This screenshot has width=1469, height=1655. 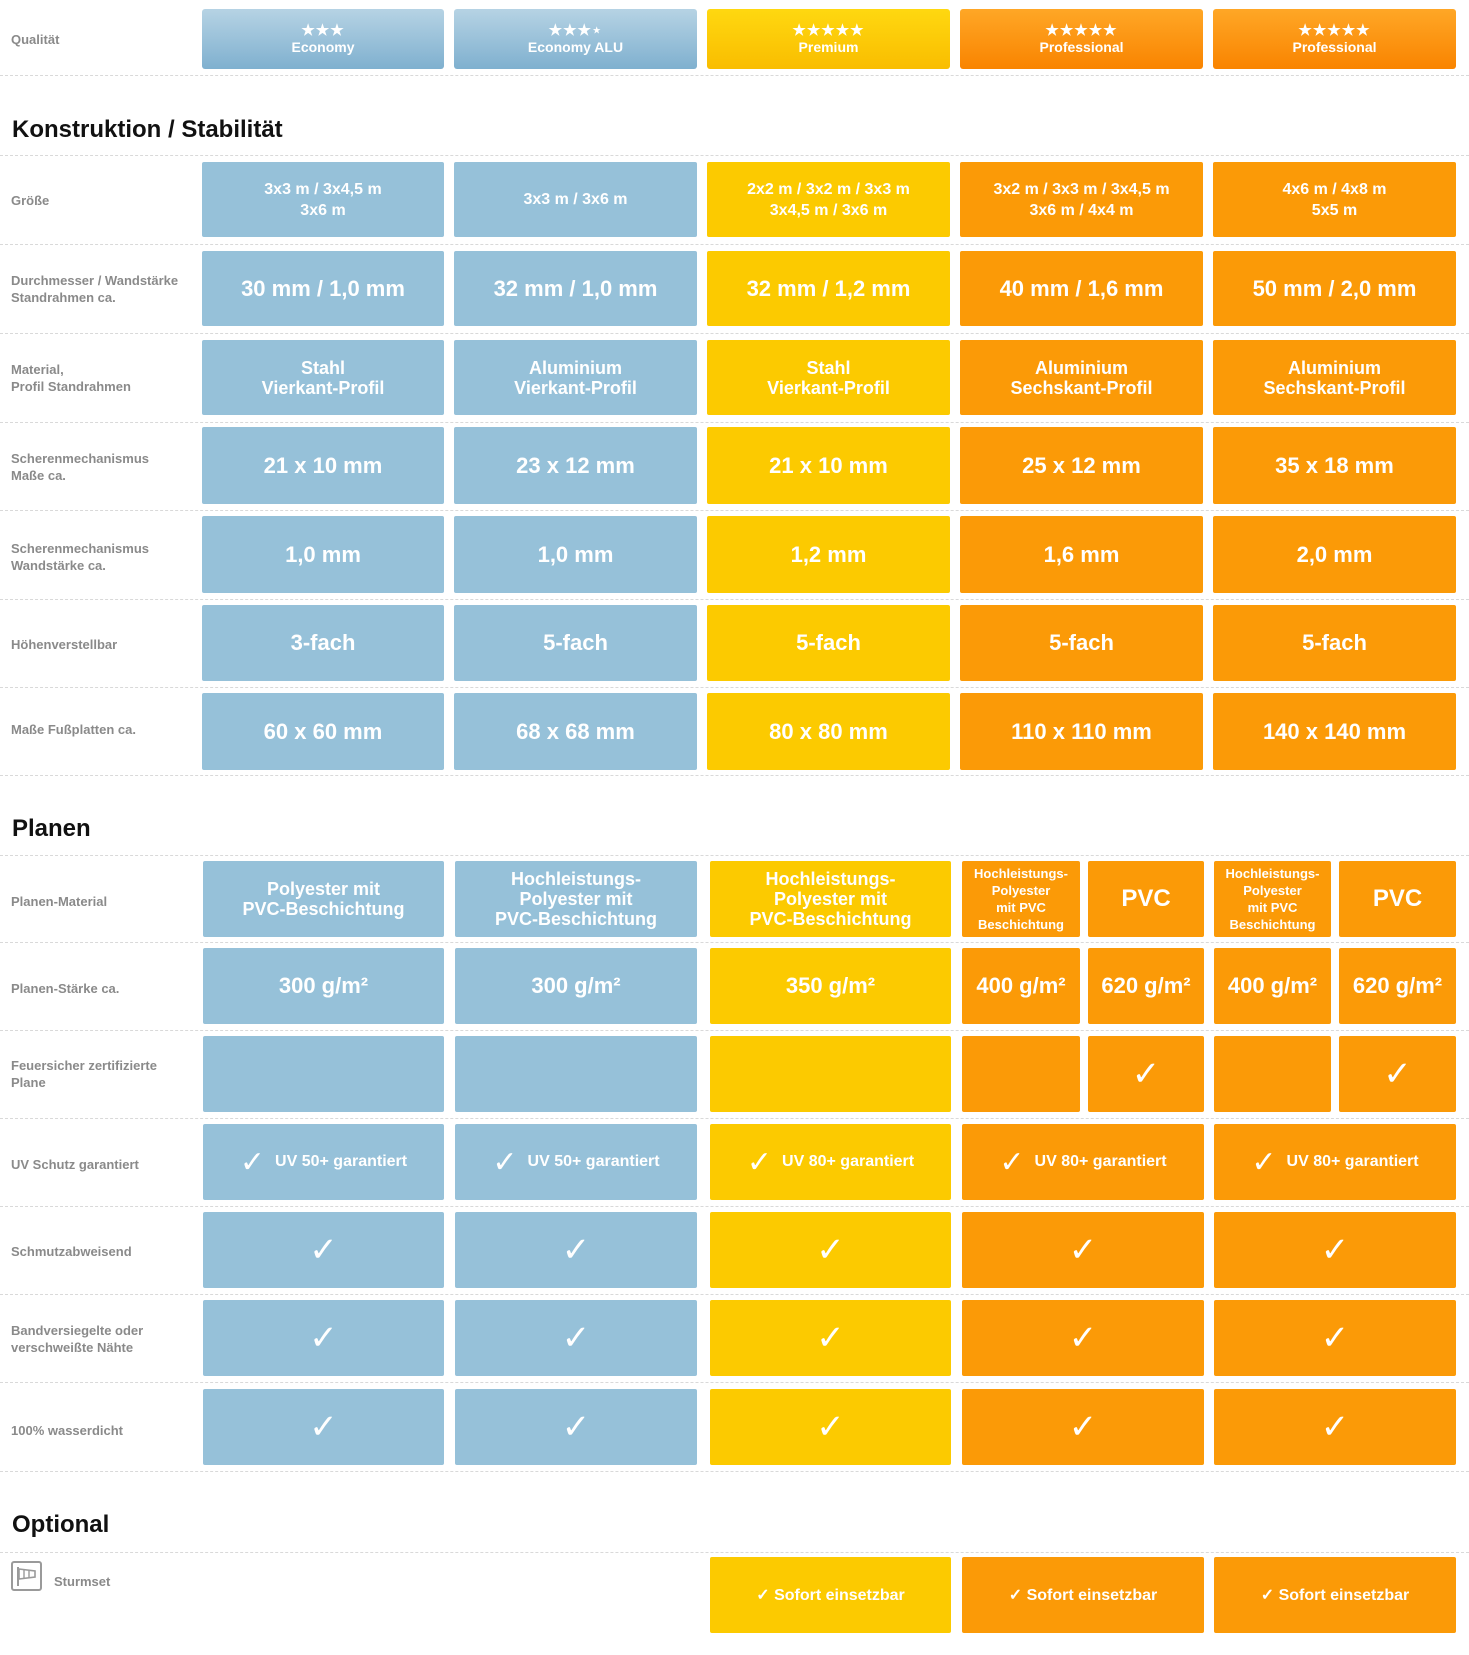 I want to click on diameter-value: 32 mm / 1,0 mm, so click(x=575, y=288).